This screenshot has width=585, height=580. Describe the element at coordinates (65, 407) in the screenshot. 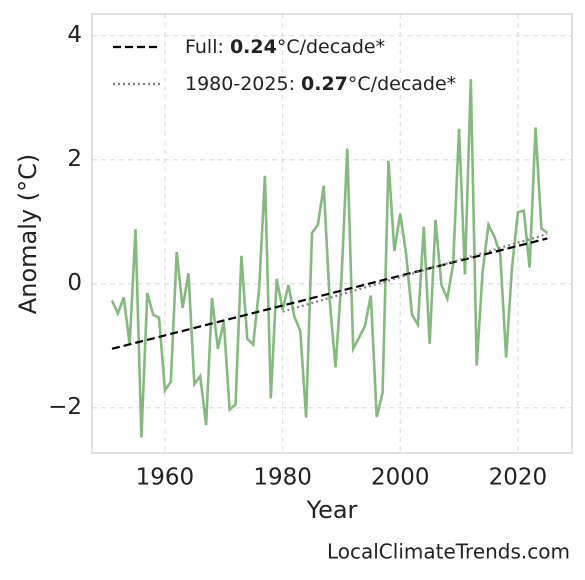

I see `y-tick-label: −2` at that location.